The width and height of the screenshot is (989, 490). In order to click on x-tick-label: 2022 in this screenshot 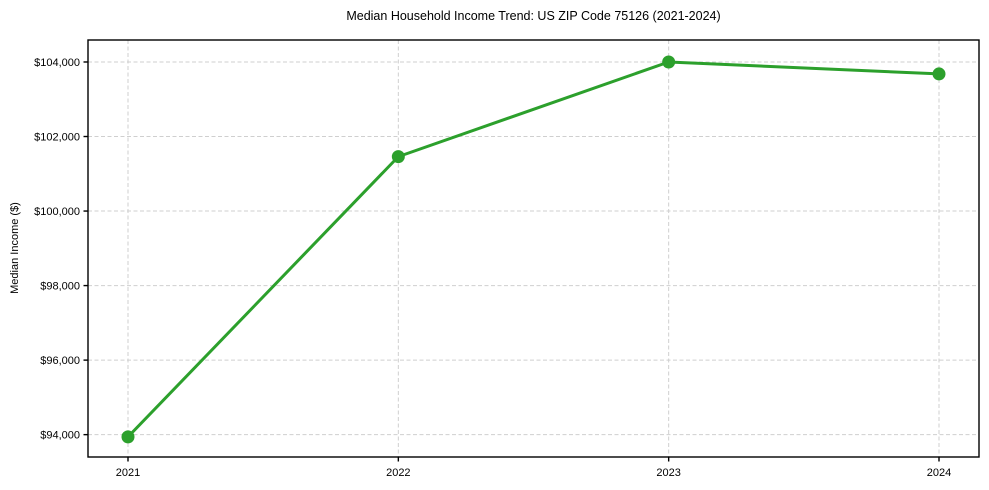, I will do `click(398, 473)`.